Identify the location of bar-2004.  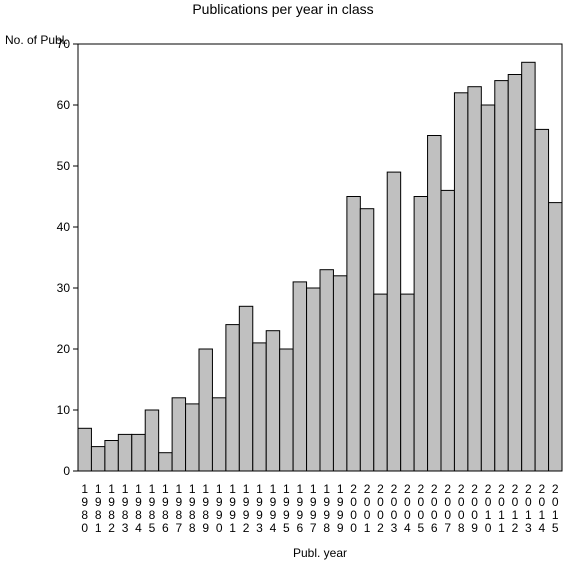
(407, 382).